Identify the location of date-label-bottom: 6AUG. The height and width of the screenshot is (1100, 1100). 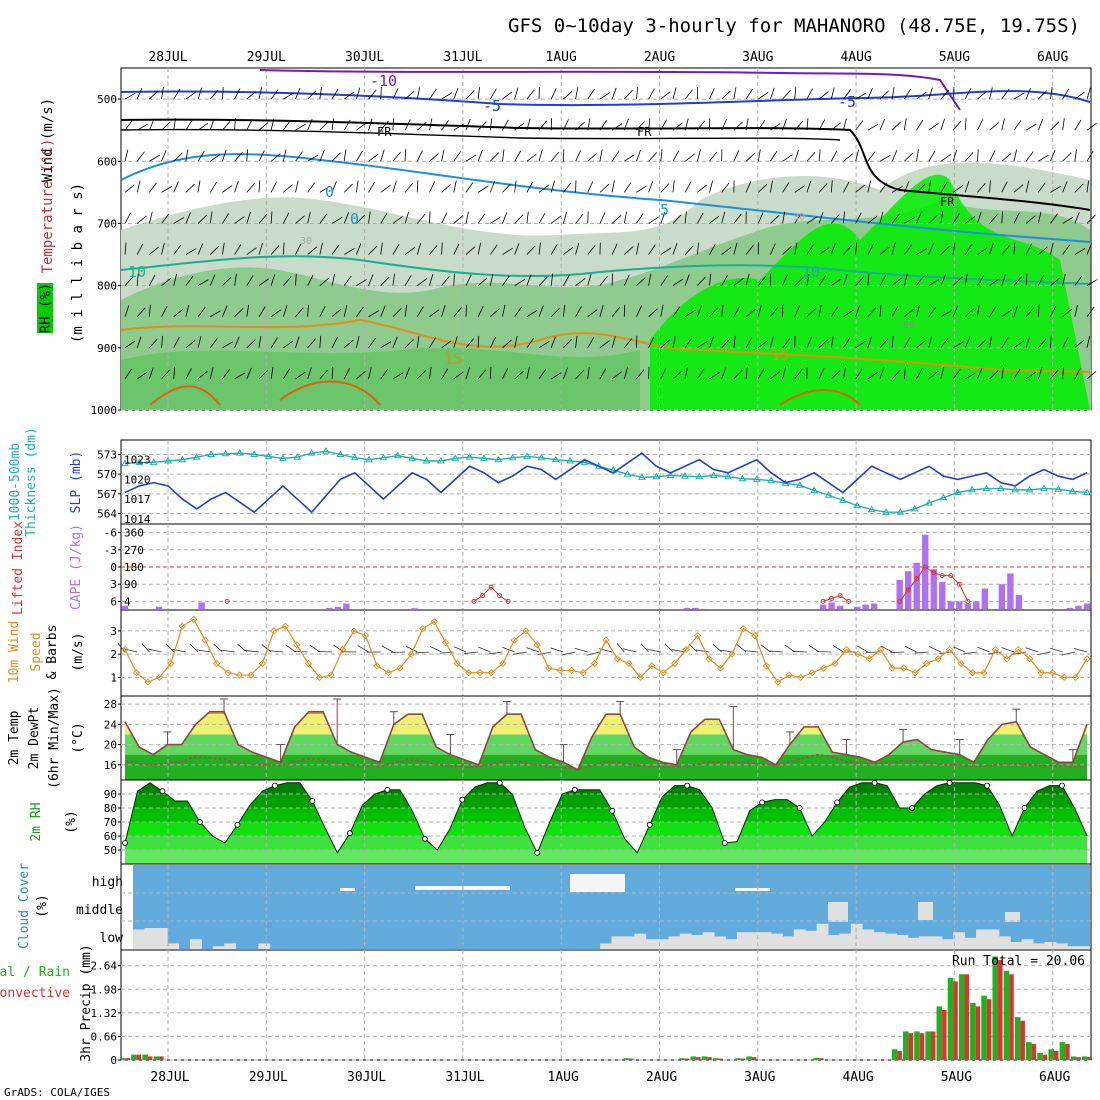
(1054, 1077).